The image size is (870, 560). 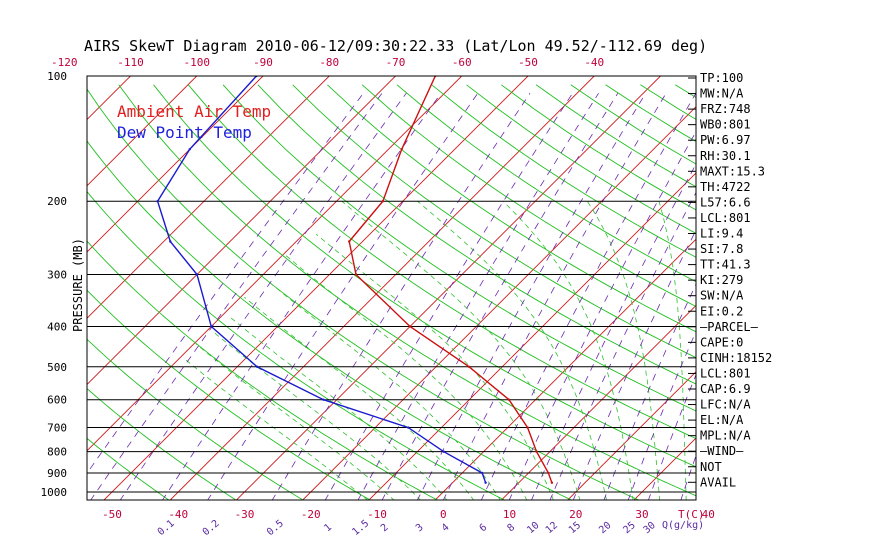 What do you see at coordinates (729, 327) in the screenshot?
I see `sounding-index-value: –PARCEL–` at bounding box center [729, 327].